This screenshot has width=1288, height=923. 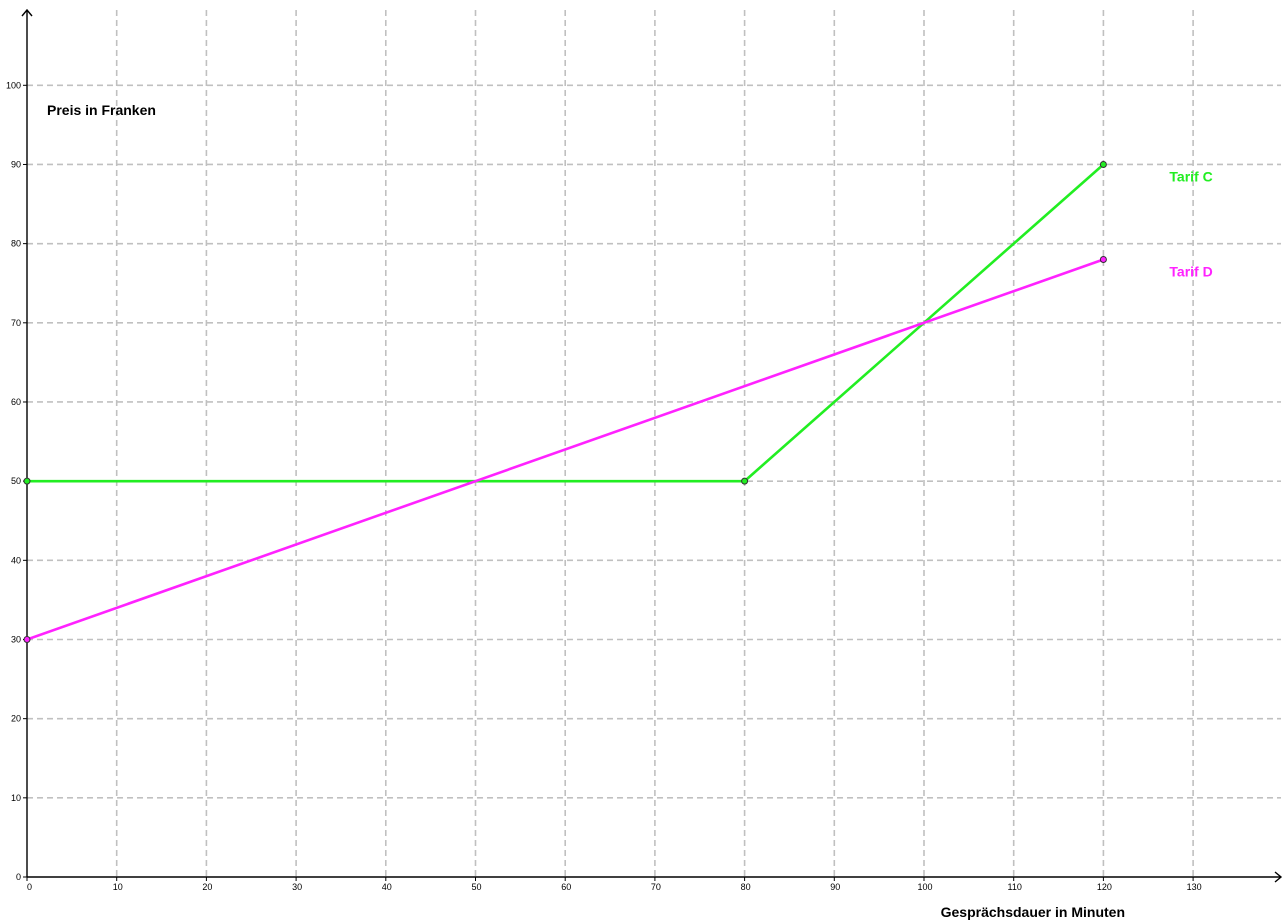 What do you see at coordinates (1190, 176) in the screenshot?
I see `series-label: Tarif C` at bounding box center [1190, 176].